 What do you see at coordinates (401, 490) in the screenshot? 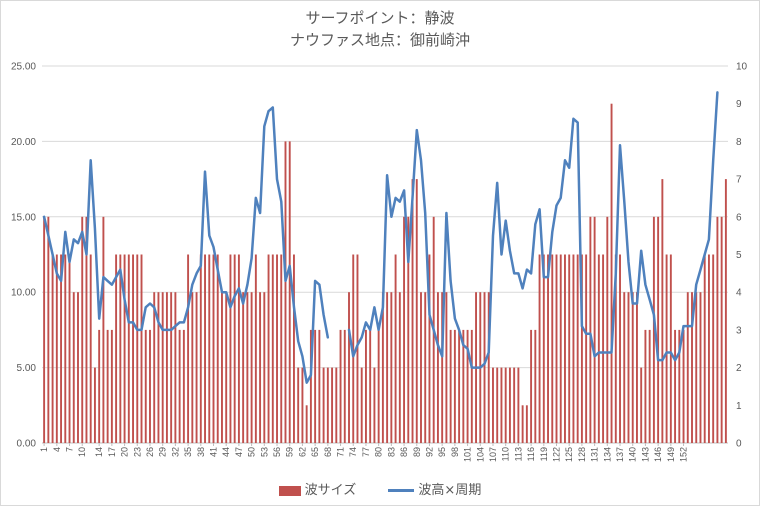
I see `legend-swatch-line` at bounding box center [401, 490].